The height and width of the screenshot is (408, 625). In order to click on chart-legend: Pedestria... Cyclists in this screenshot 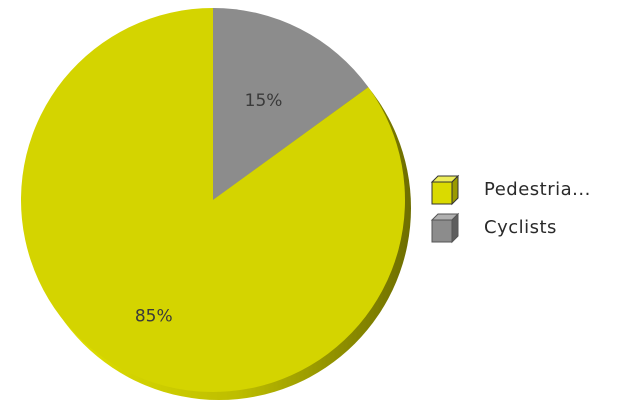, I will do `click(509, 208)`.